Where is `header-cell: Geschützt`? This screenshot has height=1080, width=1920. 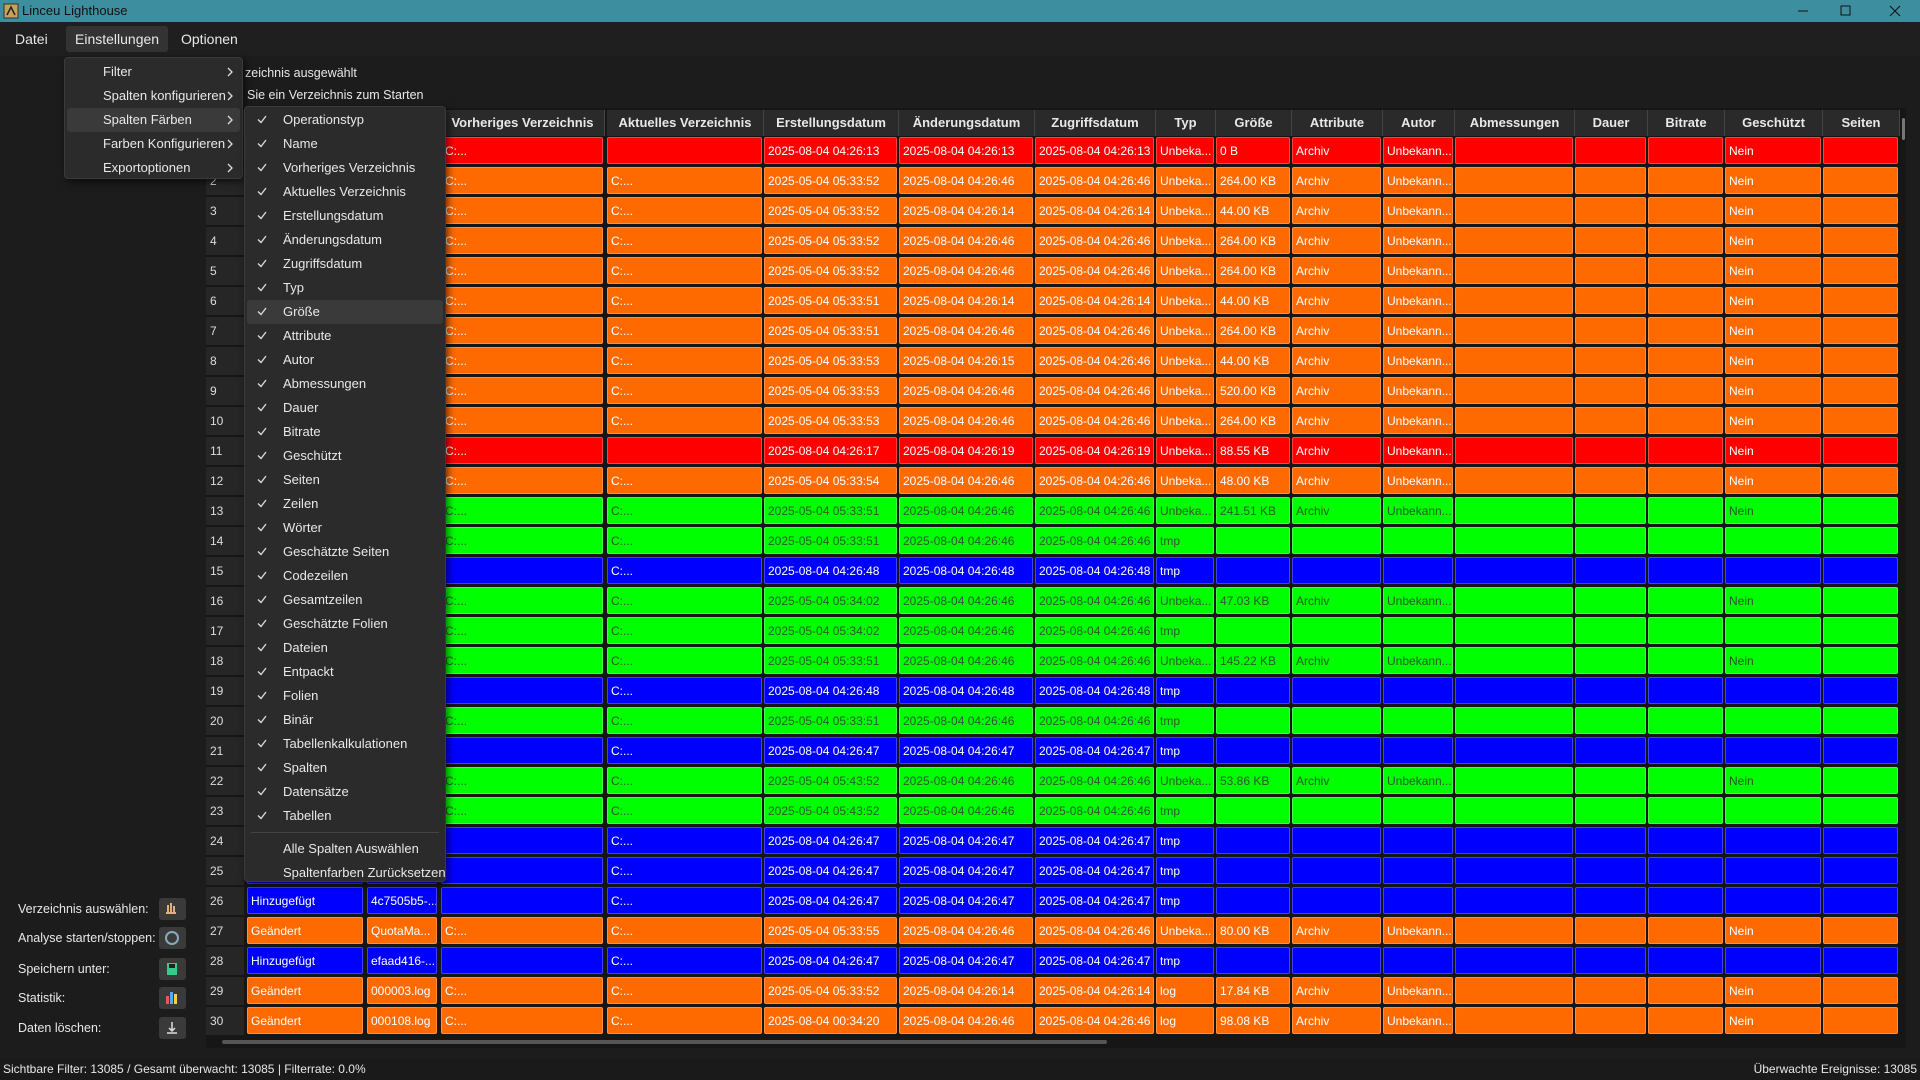
header-cell: Geschützt is located at coordinates (1774, 123).